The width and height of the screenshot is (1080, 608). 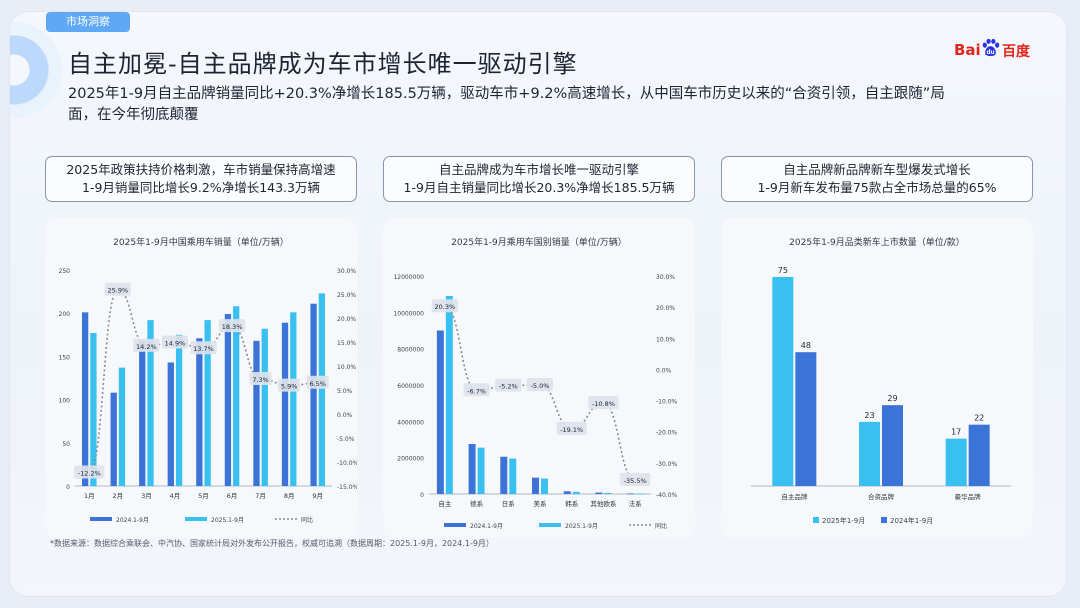 What do you see at coordinates (541, 503) in the screenshot?
I see `x-tick-label: 美系` at bounding box center [541, 503].